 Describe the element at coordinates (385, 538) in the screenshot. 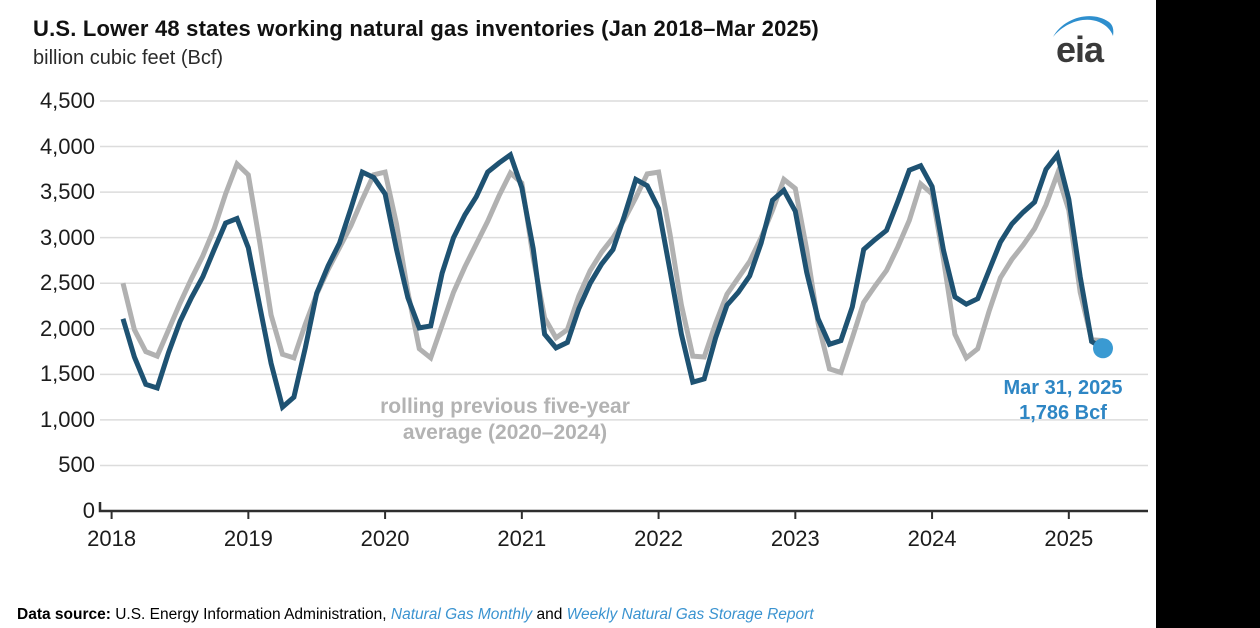

I see `x-axis-label-2020: 2020` at that location.